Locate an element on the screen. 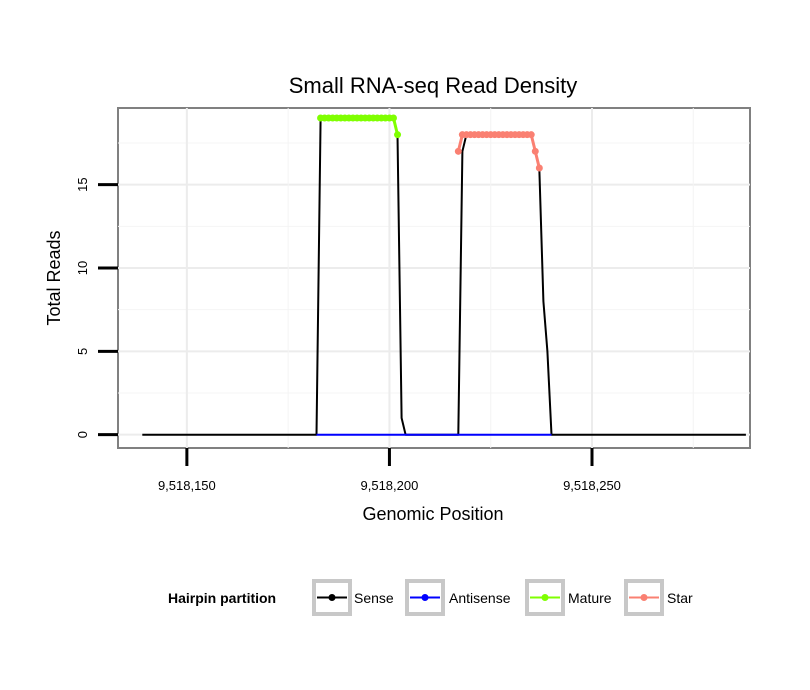 The image size is (810, 690). y-tick-label-0: 0 is located at coordinates (82, 434).